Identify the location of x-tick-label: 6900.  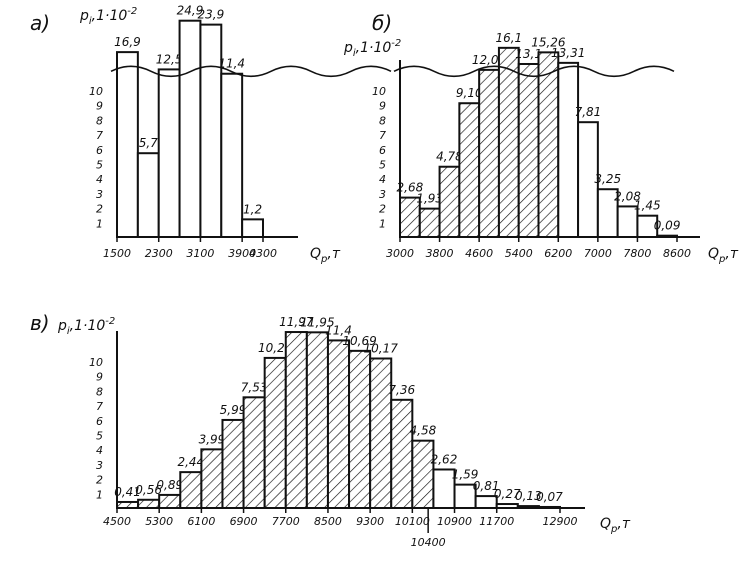
(244, 521).